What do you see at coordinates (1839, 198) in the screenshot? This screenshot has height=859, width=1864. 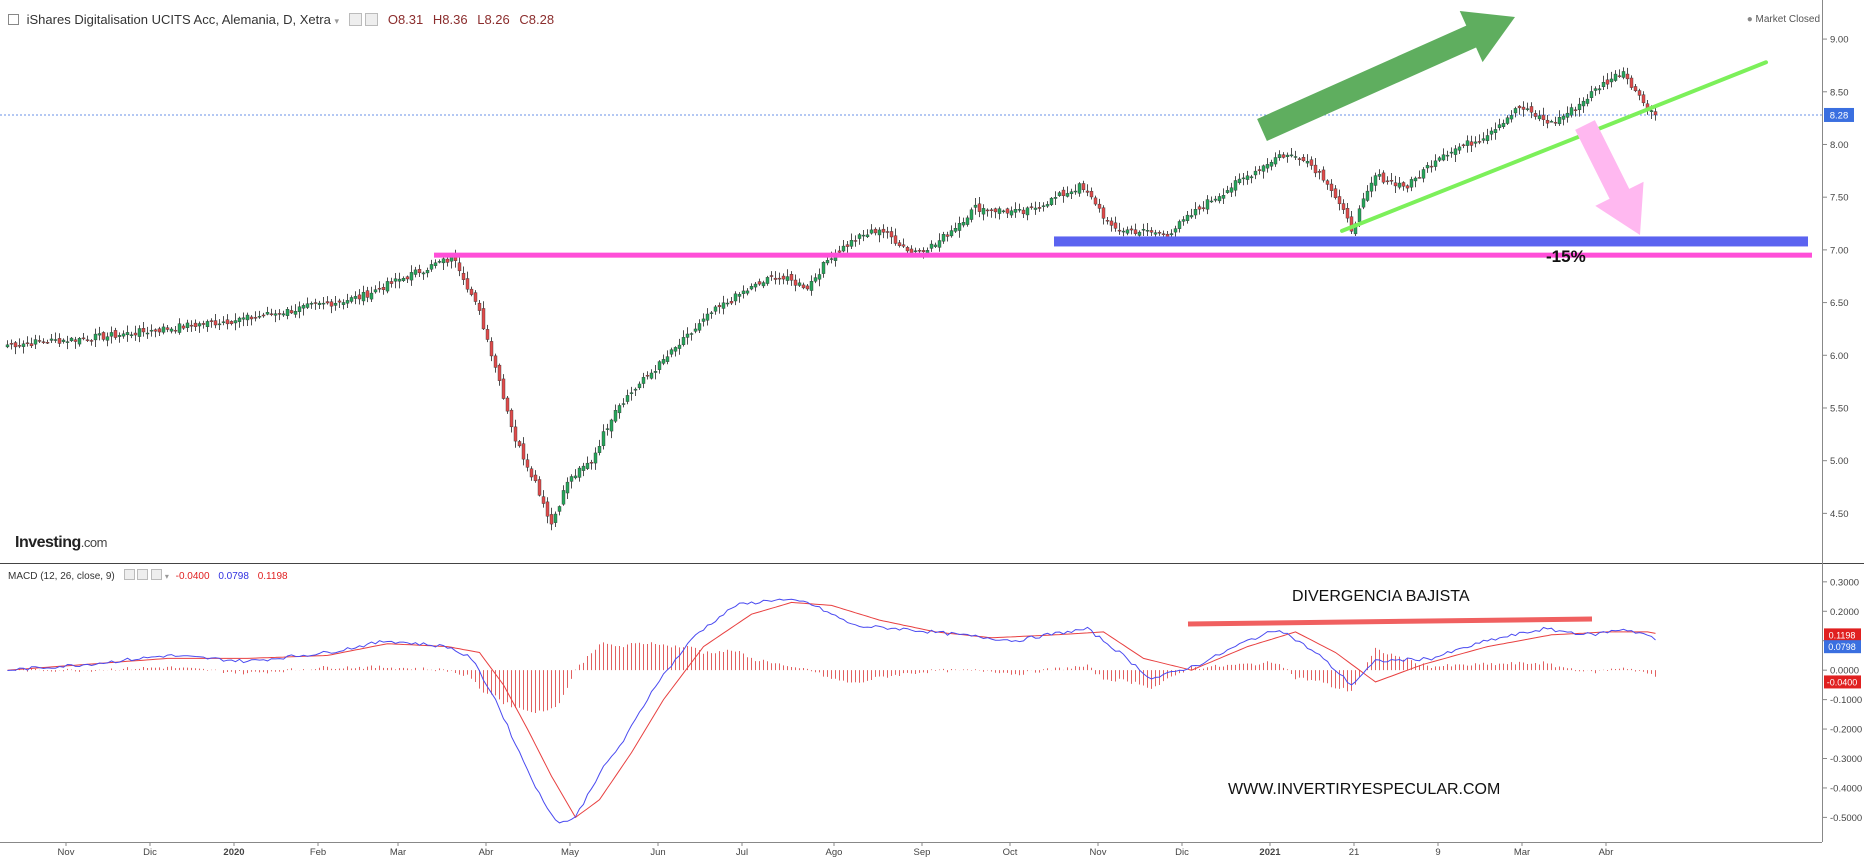 I see `price-tick-label: 7.50` at bounding box center [1839, 198].